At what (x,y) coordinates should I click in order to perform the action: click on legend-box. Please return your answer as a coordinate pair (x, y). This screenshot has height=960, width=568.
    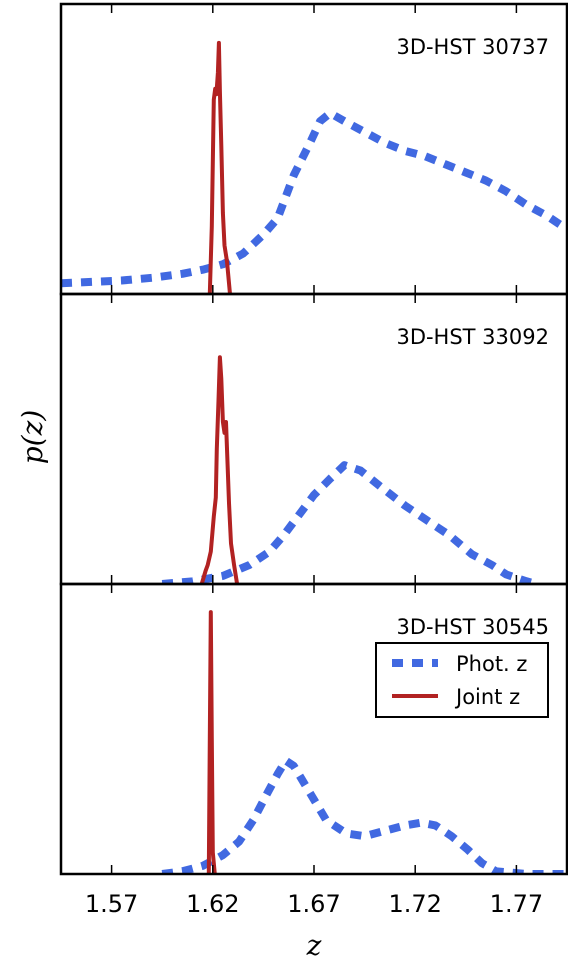
    Looking at the image, I should click on (462, 680).